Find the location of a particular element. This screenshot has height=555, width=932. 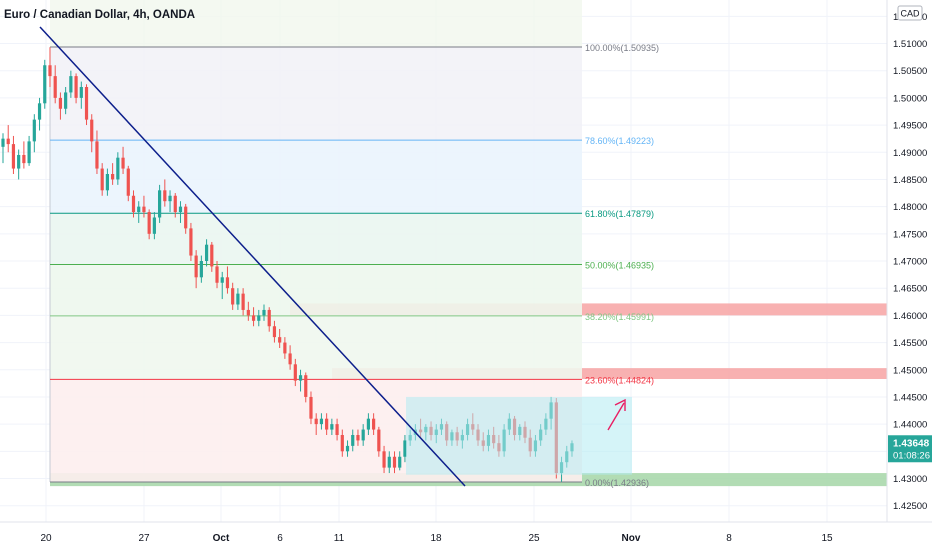

breakout-arrow is located at coordinates (616, 416).